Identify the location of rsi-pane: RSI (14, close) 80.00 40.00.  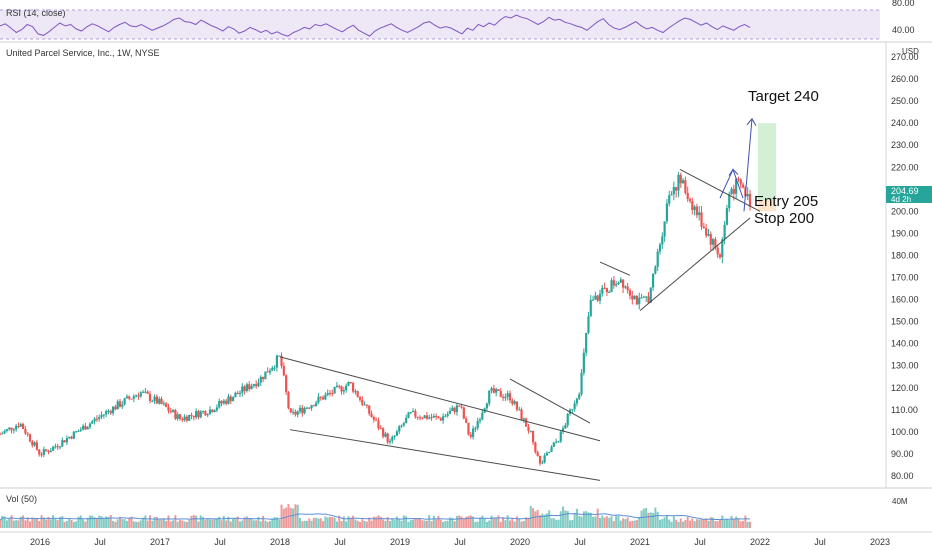
(457, 20).